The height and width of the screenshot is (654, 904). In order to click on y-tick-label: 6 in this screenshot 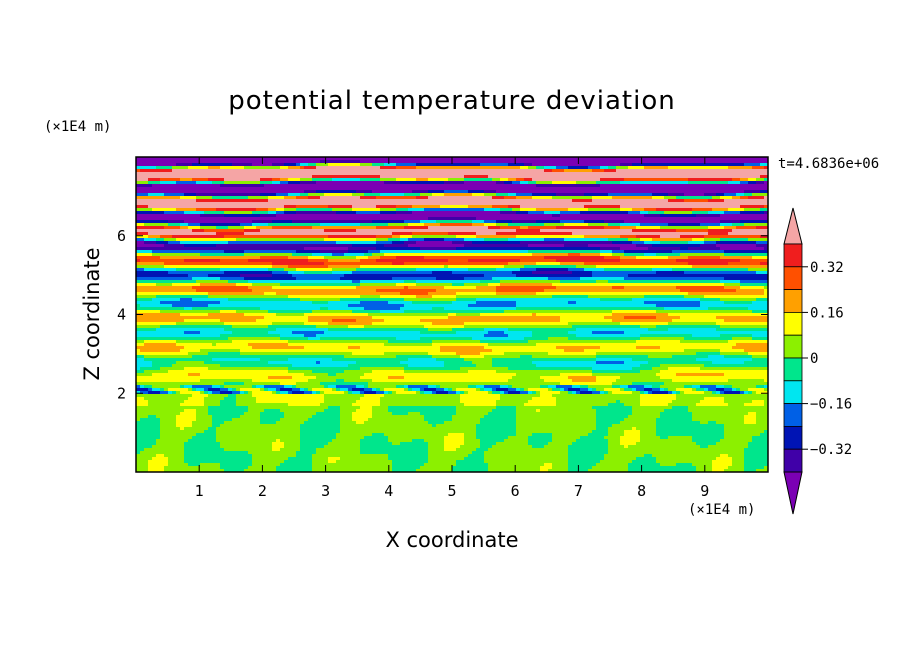, I will do `click(121, 236)`.